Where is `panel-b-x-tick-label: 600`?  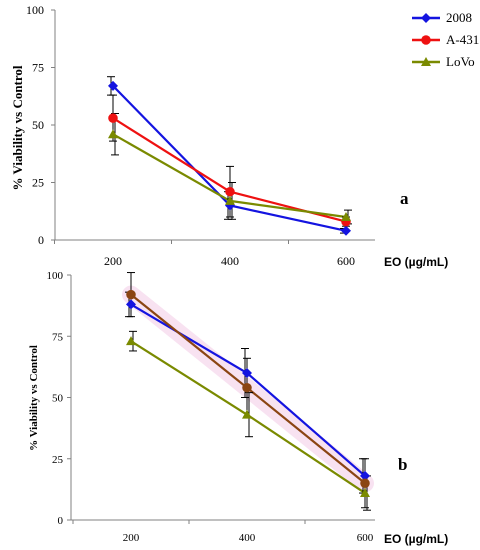
panel-b-x-tick-label: 600 is located at coordinates (365, 538).